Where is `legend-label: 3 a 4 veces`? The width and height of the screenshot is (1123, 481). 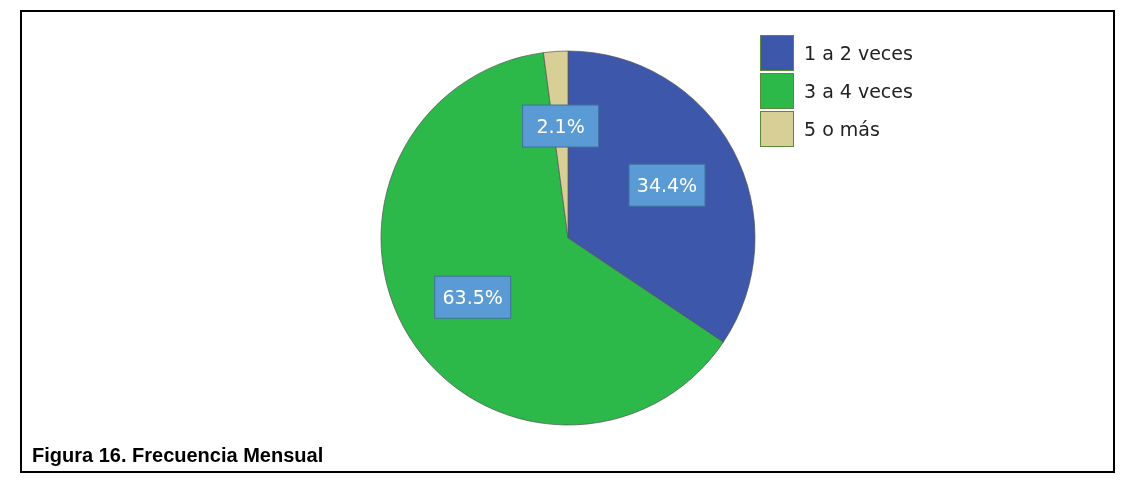 legend-label: 3 a 4 veces is located at coordinates (858, 91).